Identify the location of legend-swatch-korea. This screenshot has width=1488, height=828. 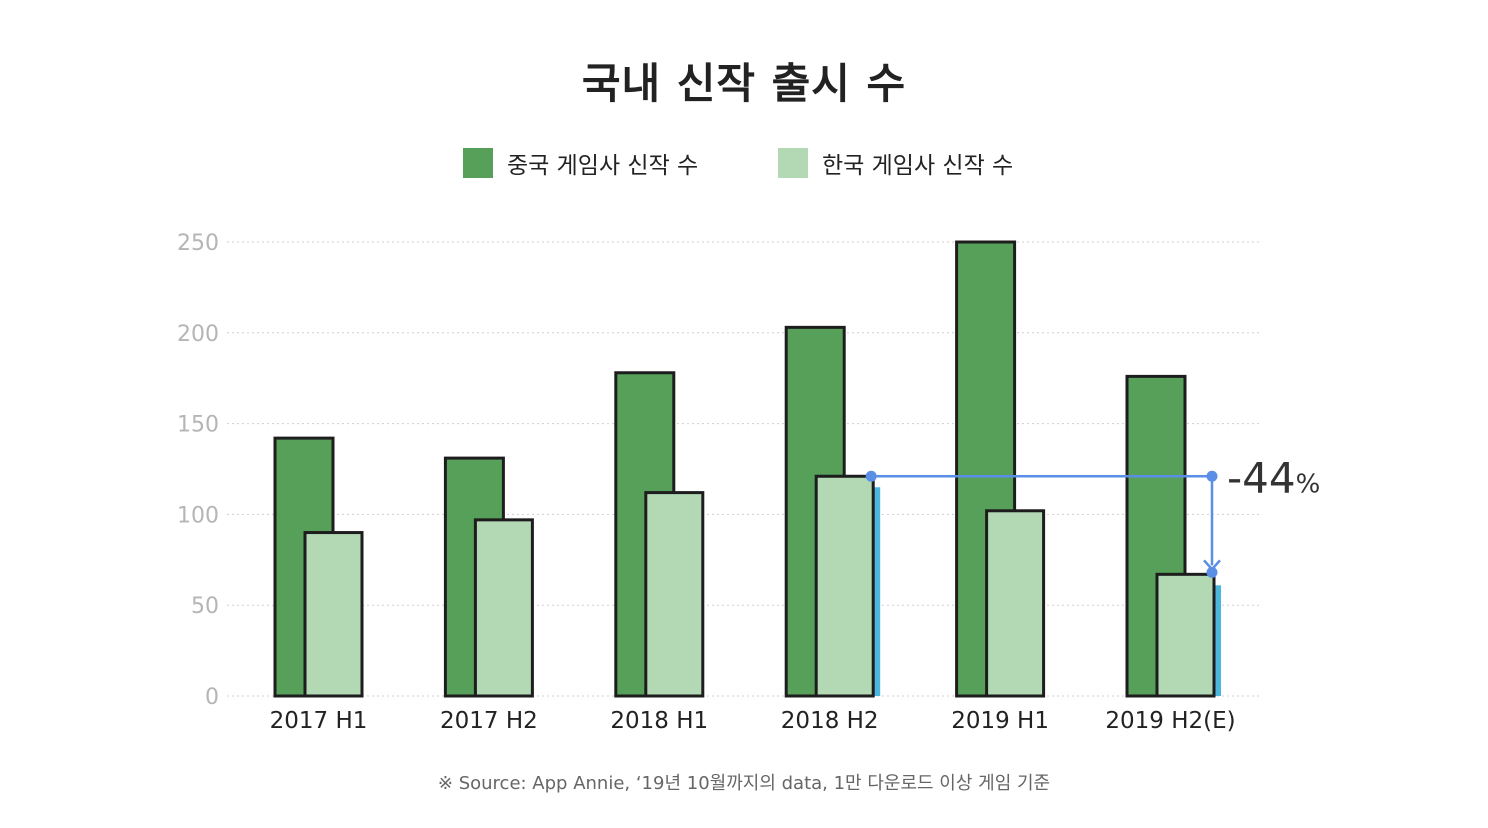
(793, 163).